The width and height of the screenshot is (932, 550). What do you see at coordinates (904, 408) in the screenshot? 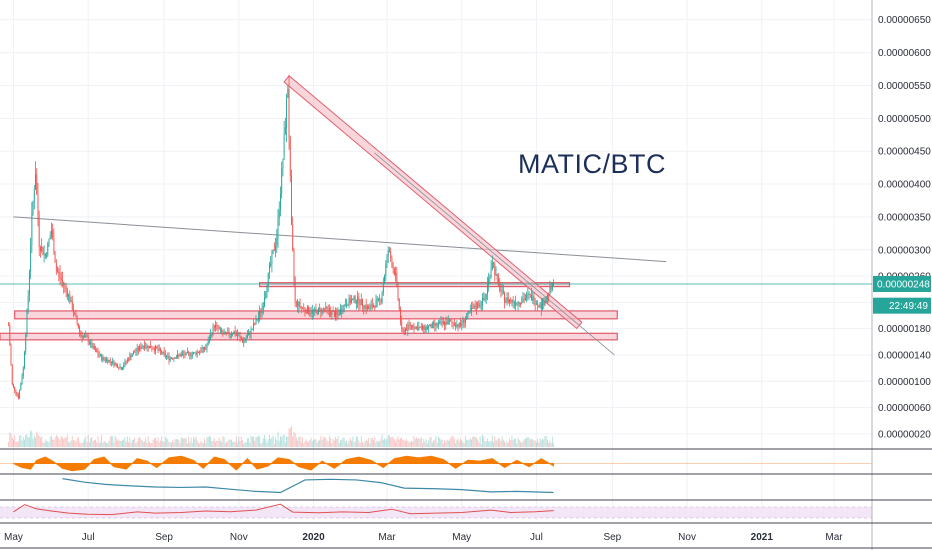
I see `y-tick-label: 0.00000060` at bounding box center [904, 408].